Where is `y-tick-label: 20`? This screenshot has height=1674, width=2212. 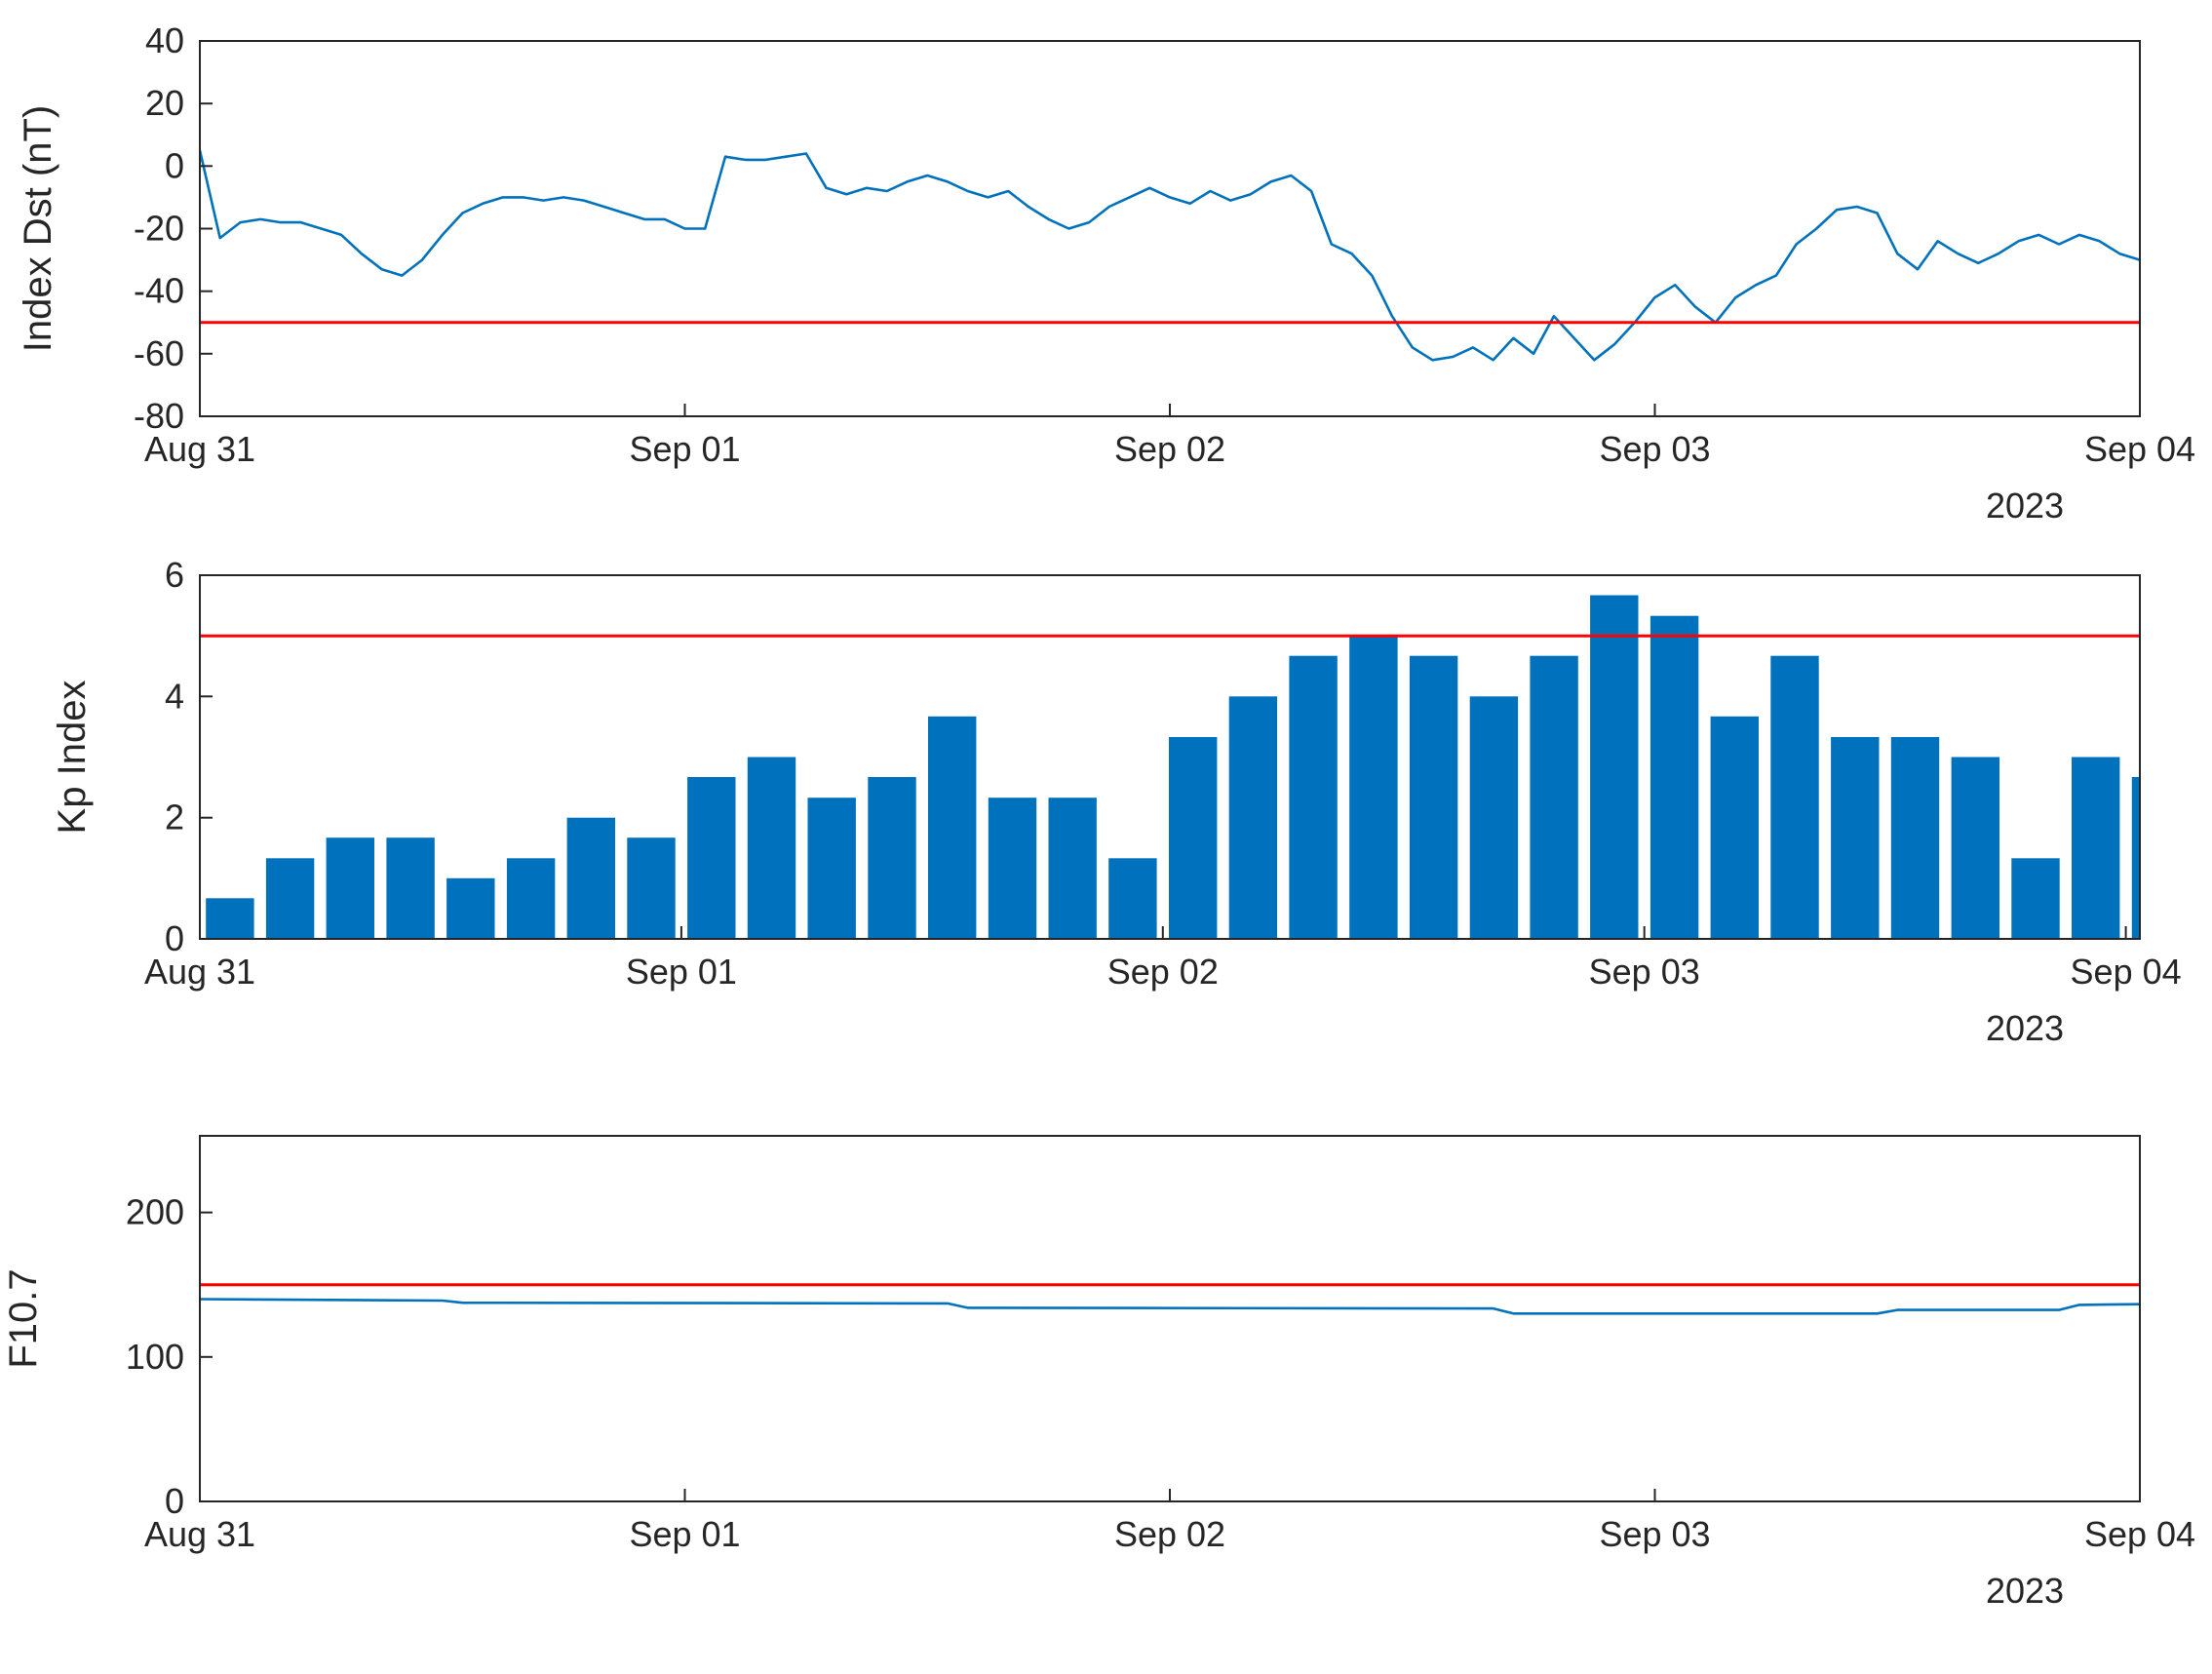
y-tick-label: 20 is located at coordinates (164, 103).